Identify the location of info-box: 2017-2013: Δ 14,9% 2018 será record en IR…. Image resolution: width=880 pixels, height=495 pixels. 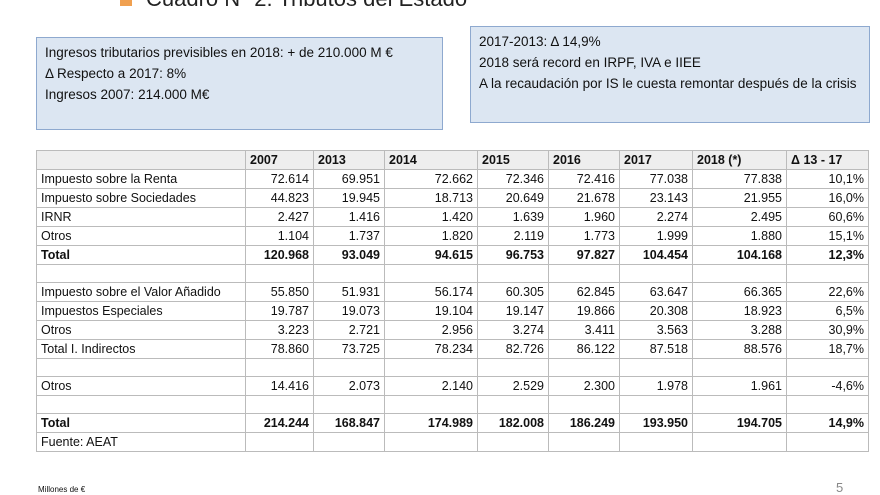
(670, 74).